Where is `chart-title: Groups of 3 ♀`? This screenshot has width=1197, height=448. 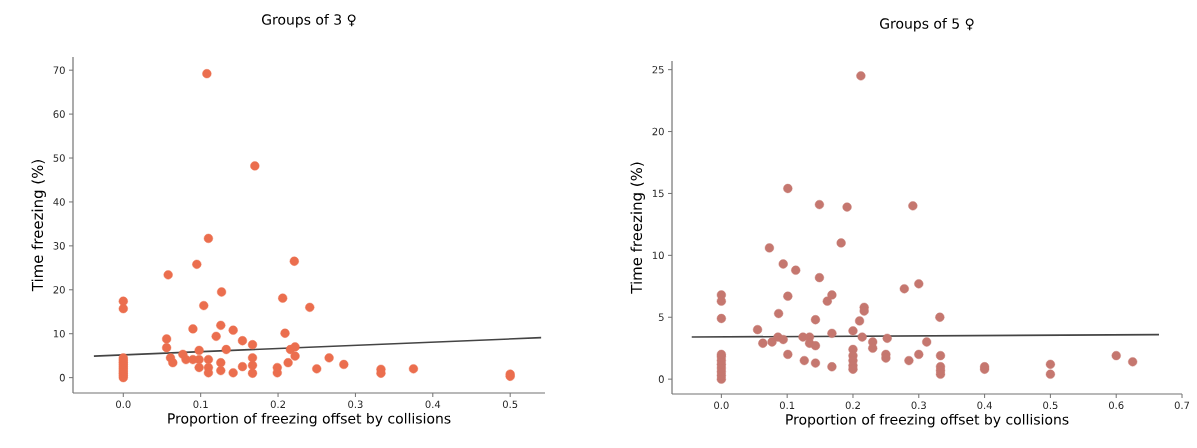 chart-title: Groups of 3 ♀ is located at coordinates (309, 21).